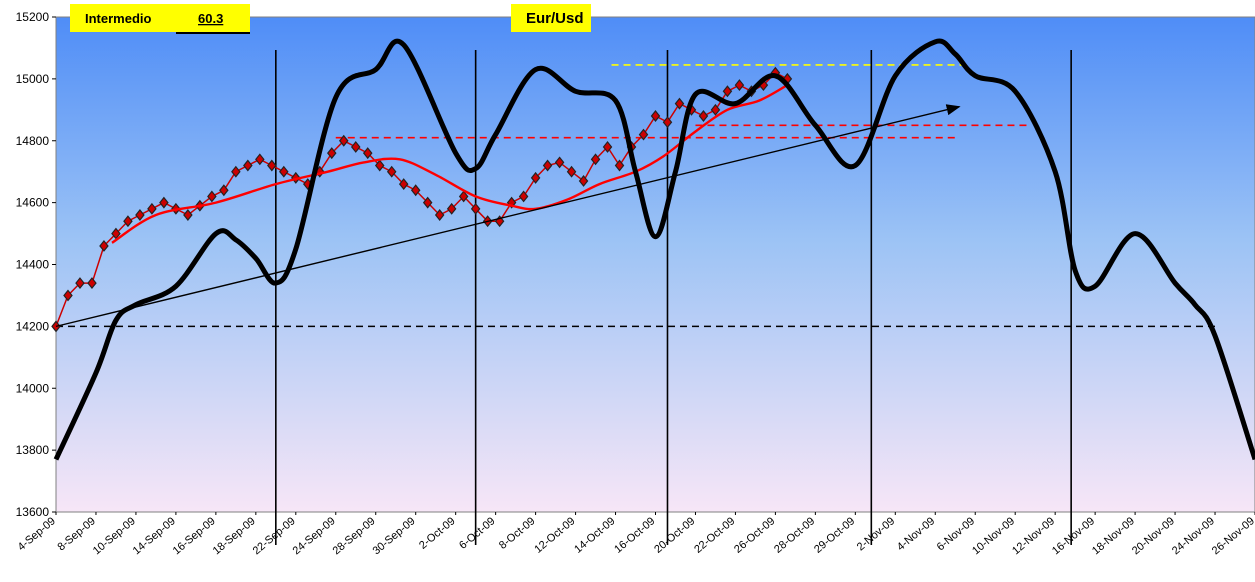  What do you see at coordinates (674, 535) in the screenshot?
I see `x-tick-label: 20-Oct-09` at bounding box center [674, 535].